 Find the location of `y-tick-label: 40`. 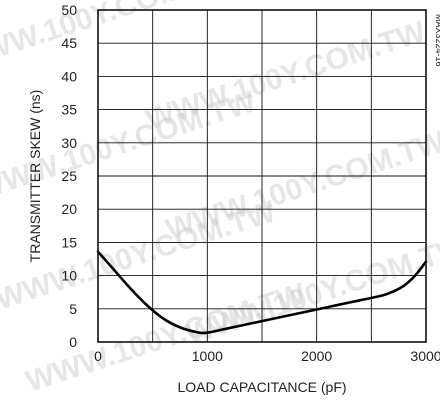

y-tick-label: 40 is located at coordinates (69, 76).